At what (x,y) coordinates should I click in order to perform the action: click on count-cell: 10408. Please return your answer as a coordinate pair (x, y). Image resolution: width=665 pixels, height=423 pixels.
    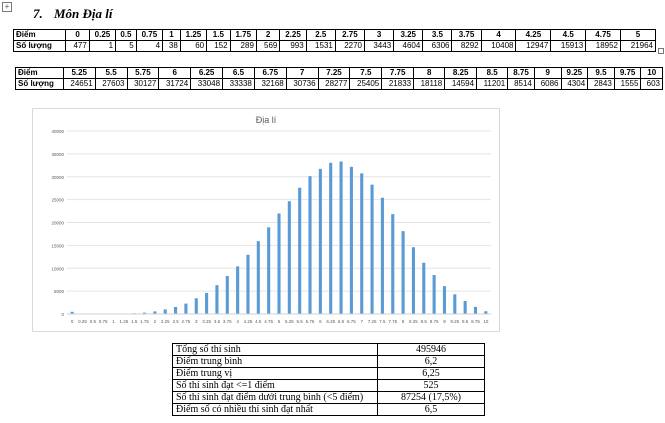
    Looking at the image, I should click on (498, 46).